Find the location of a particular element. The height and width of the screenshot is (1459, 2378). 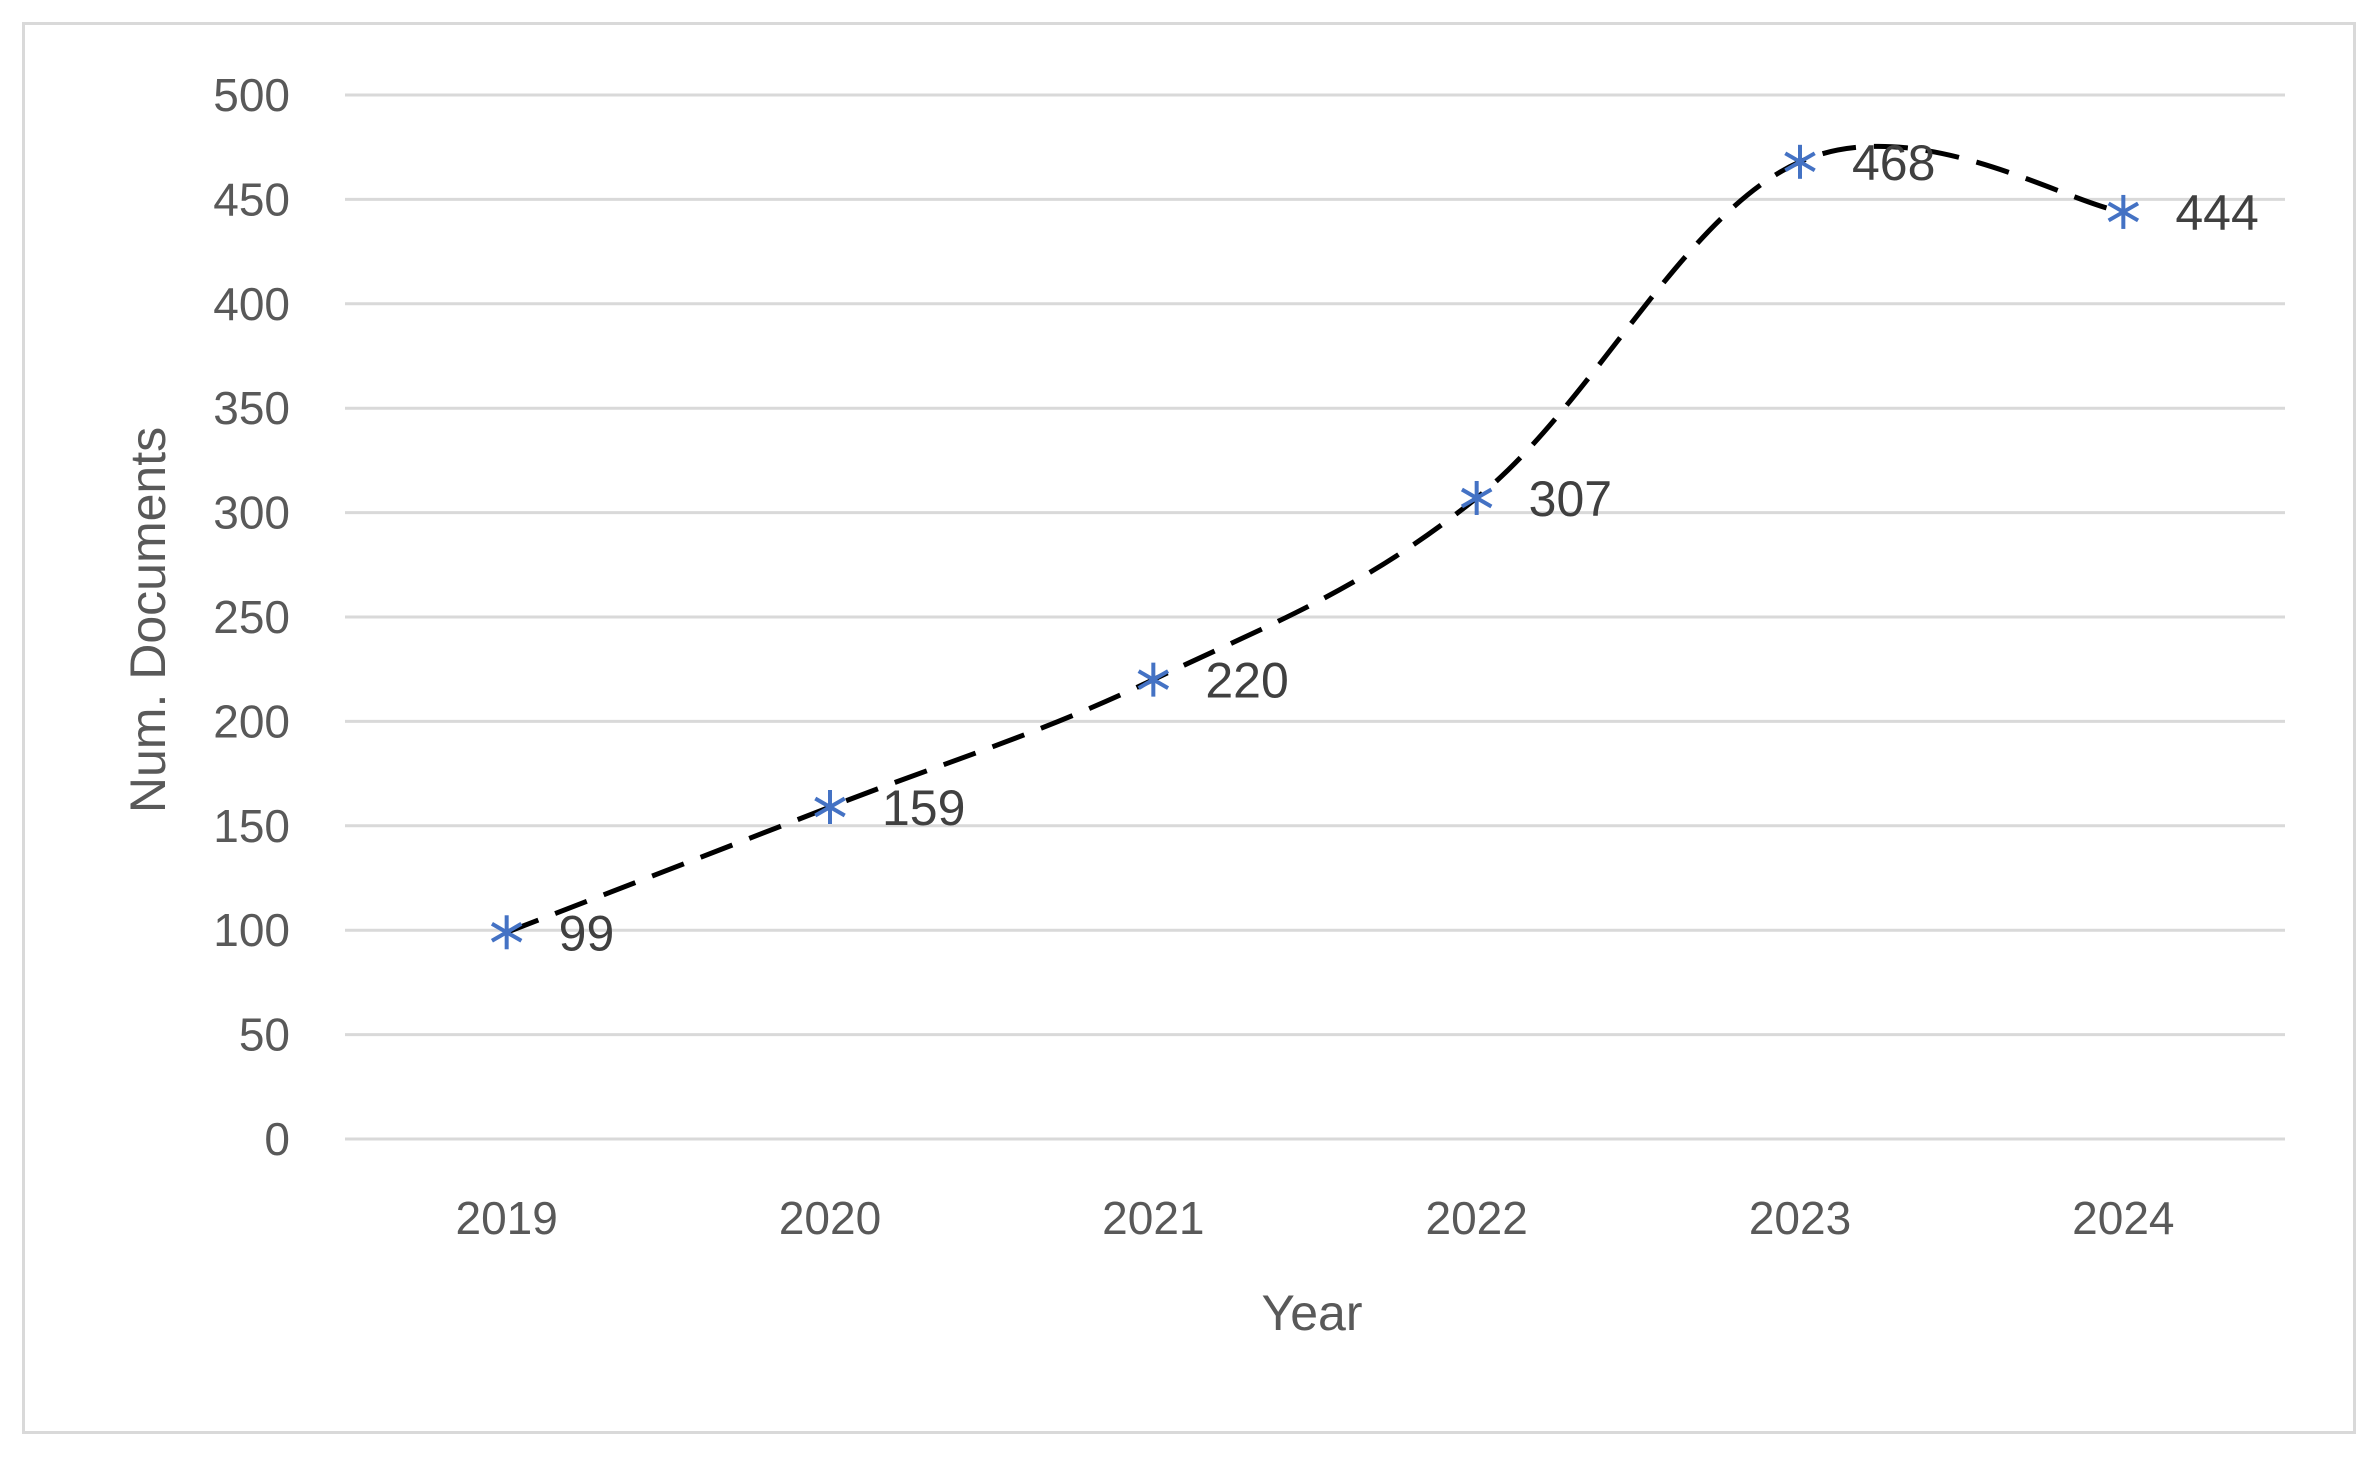

y-axis-tick-labels: 0 50 100 150 200 250 300 350 400 450 500 is located at coordinates (251, 617).